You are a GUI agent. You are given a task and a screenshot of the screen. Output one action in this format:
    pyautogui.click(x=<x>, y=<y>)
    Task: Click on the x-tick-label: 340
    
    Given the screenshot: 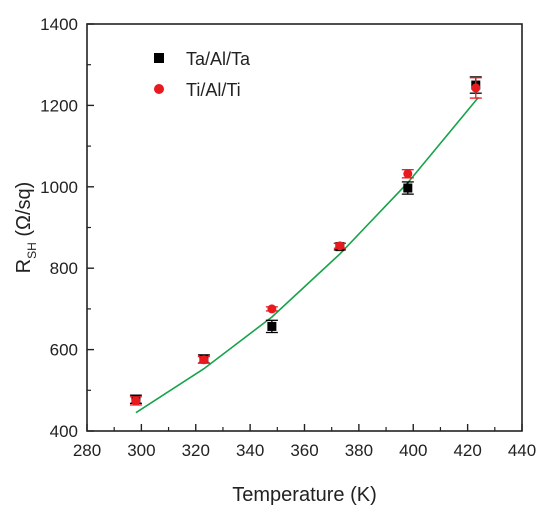 What is the action you would take?
    pyautogui.click(x=250, y=450)
    